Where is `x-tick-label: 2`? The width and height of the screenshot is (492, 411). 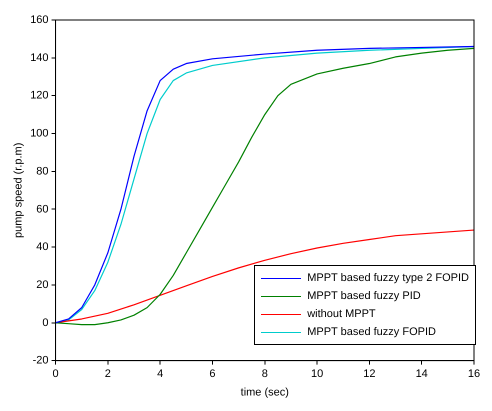
x-tick-label: 2 is located at coordinates (107, 374).